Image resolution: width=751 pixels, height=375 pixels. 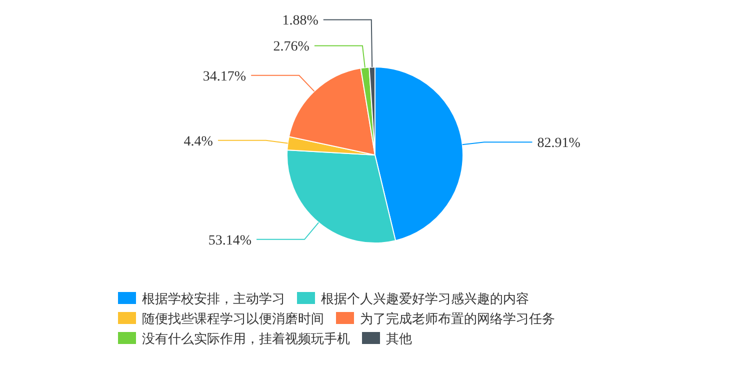 What do you see at coordinates (199, 142) in the screenshot?
I see `data-label: 4.4%` at bounding box center [199, 142].